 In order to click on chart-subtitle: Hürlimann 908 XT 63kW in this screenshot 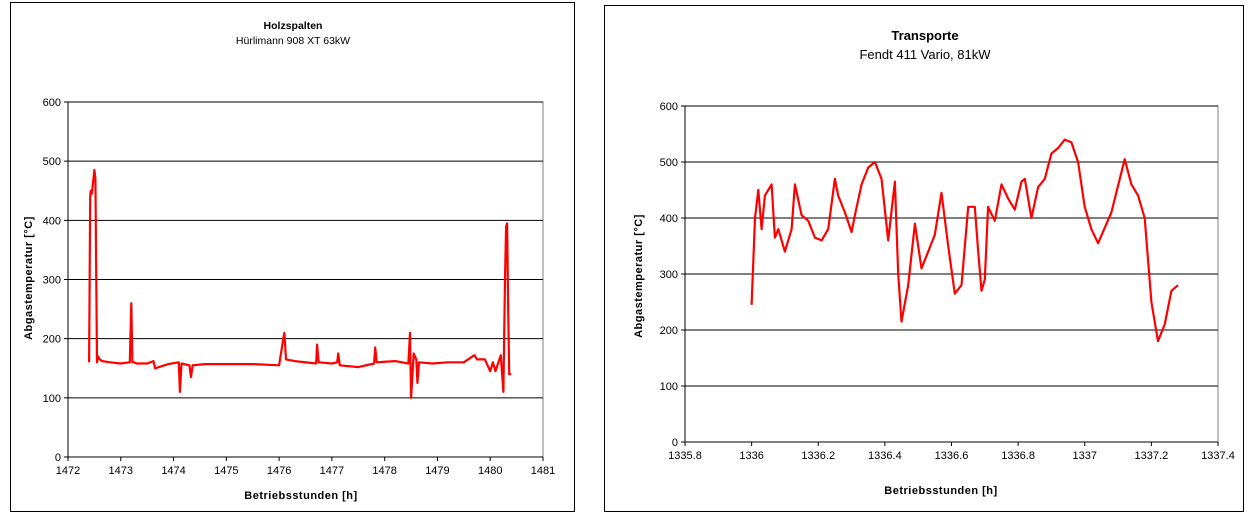, I will do `click(293, 41)`.